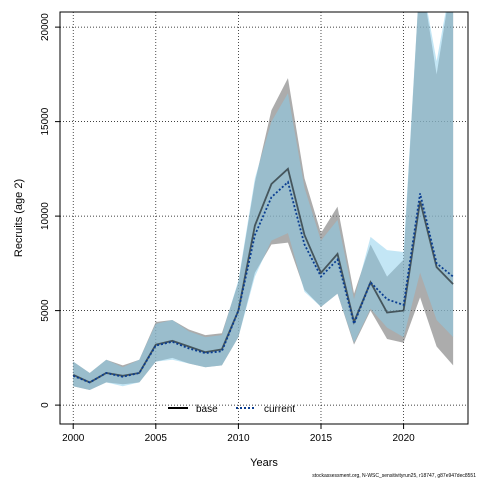 Image resolution: width=480 pixels, height=480 pixels. Describe the element at coordinates (19, 218) in the screenshot. I see `y-axis-title: Recruits (age 2)` at that location.